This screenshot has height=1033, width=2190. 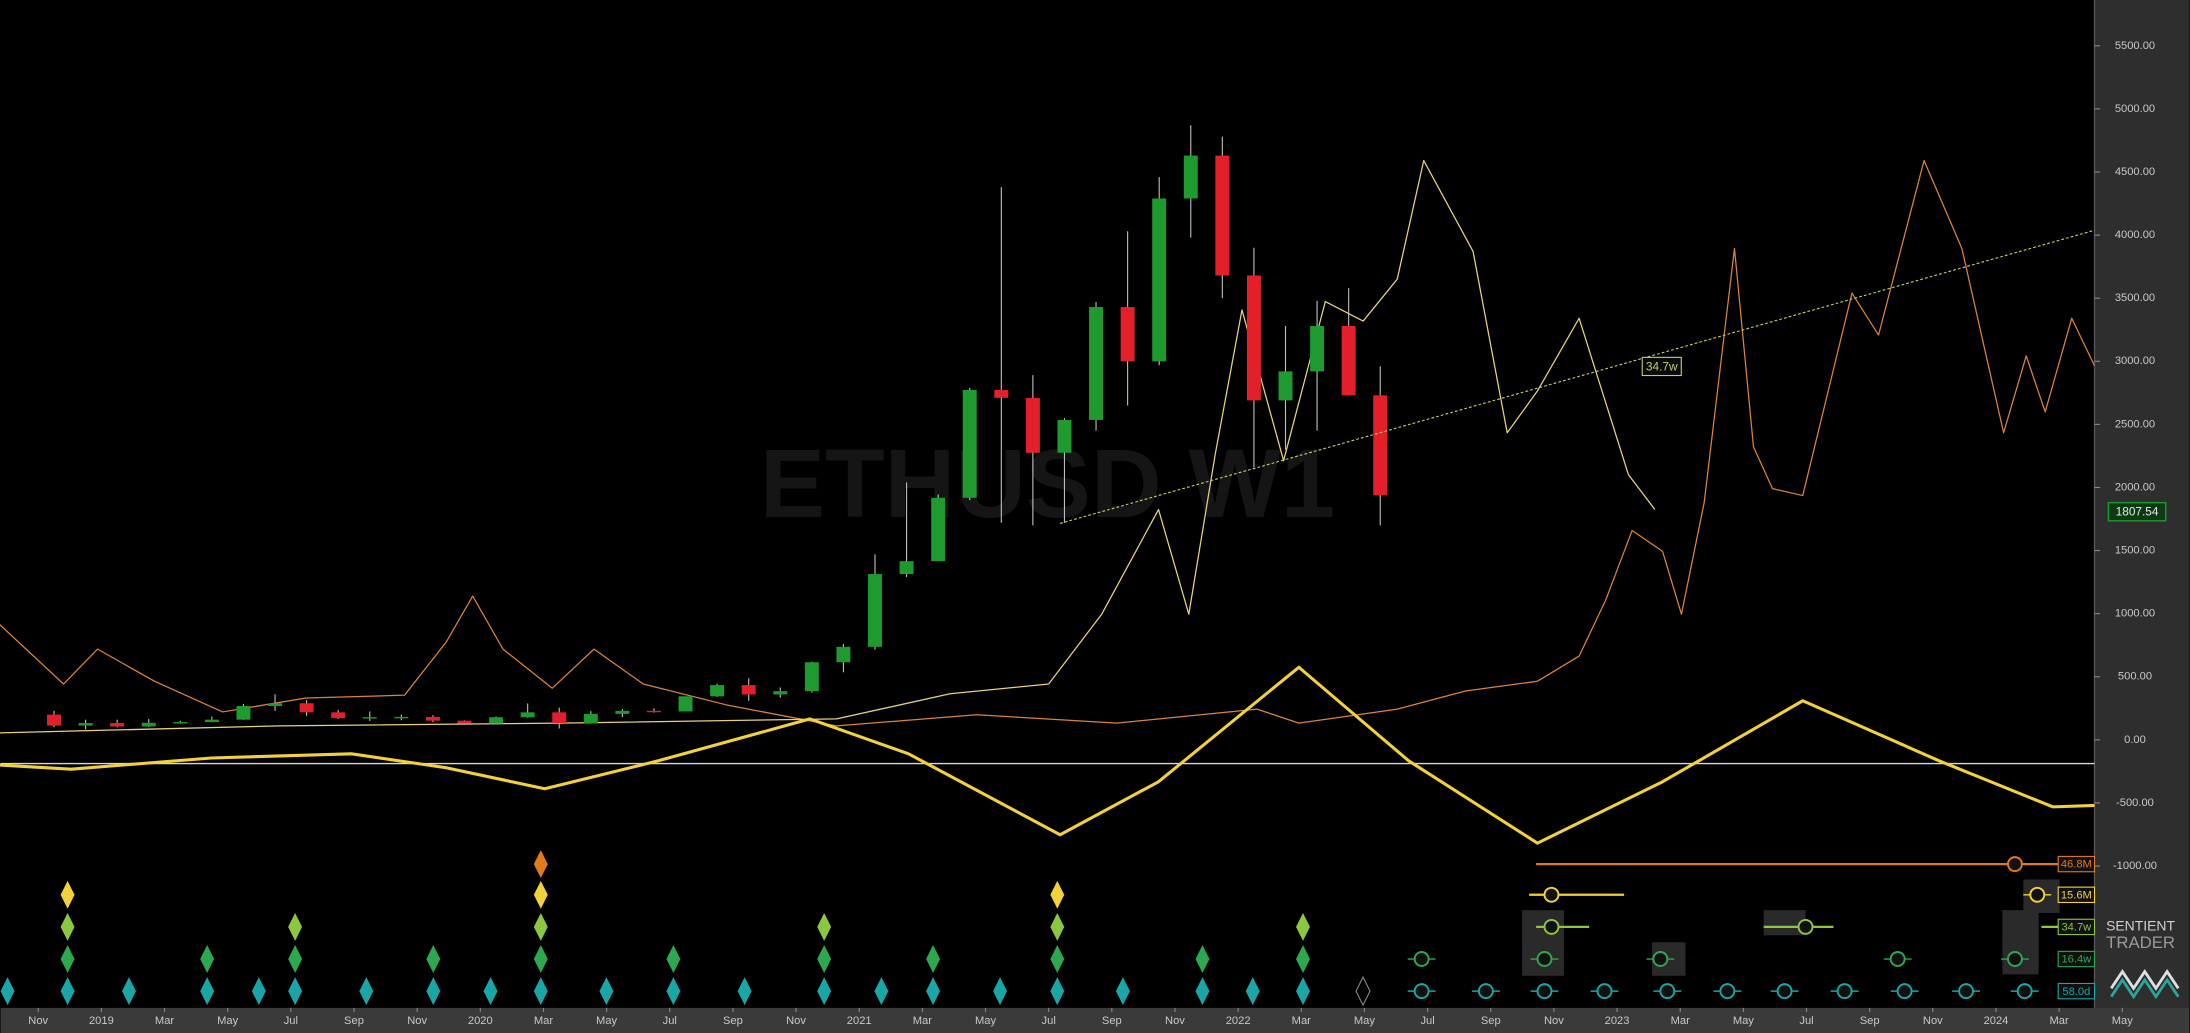 What do you see at coordinates (2135, 361) in the screenshot?
I see `y-tick-label: 3000.00` at bounding box center [2135, 361].